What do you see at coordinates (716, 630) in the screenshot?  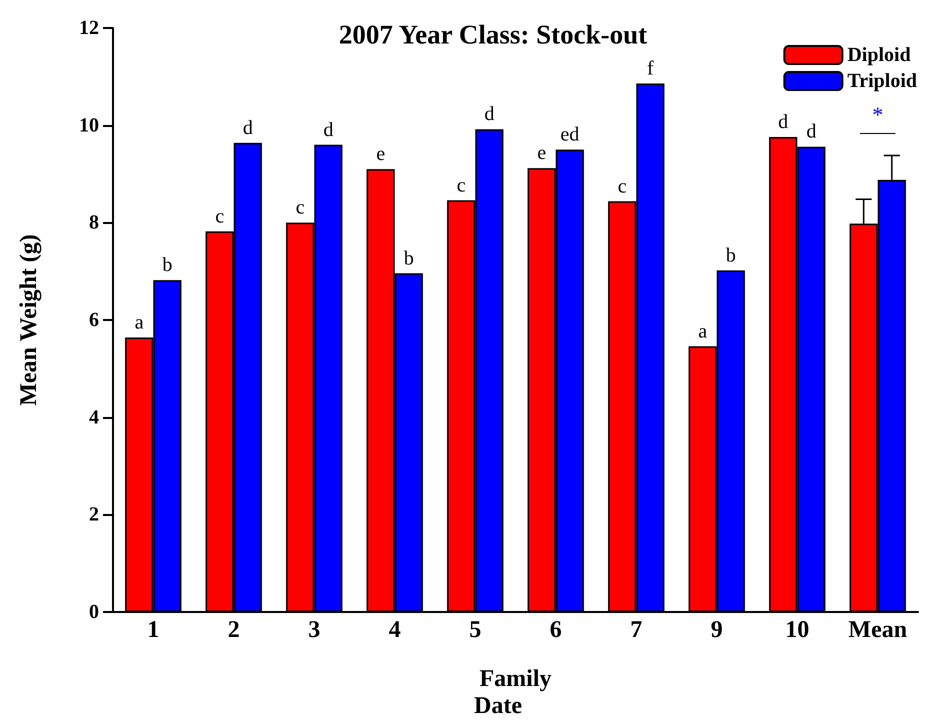 I see `x-tick-label: 9` at bounding box center [716, 630].